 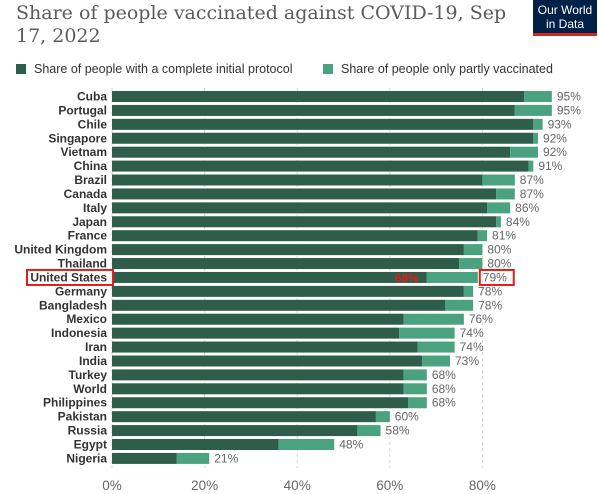 I want to click on category-label-world: World, so click(x=90, y=389).